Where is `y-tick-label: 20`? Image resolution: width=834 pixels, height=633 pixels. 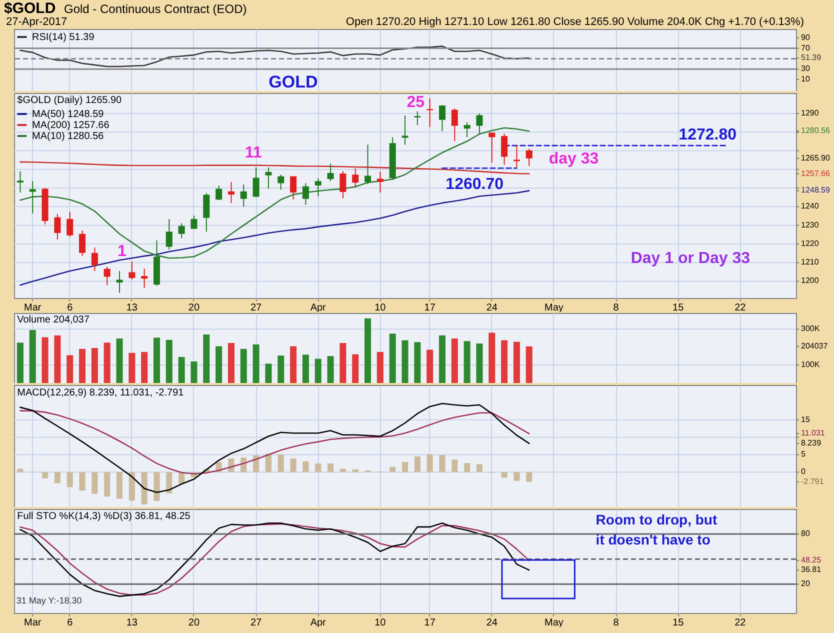 y-tick-label: 20 is located at coordinates (805, 583).